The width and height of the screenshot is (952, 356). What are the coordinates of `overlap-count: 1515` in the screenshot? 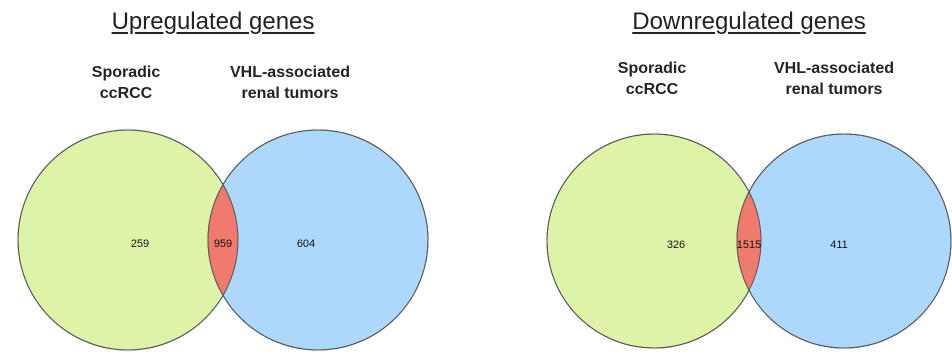 It's located at (749, 245).